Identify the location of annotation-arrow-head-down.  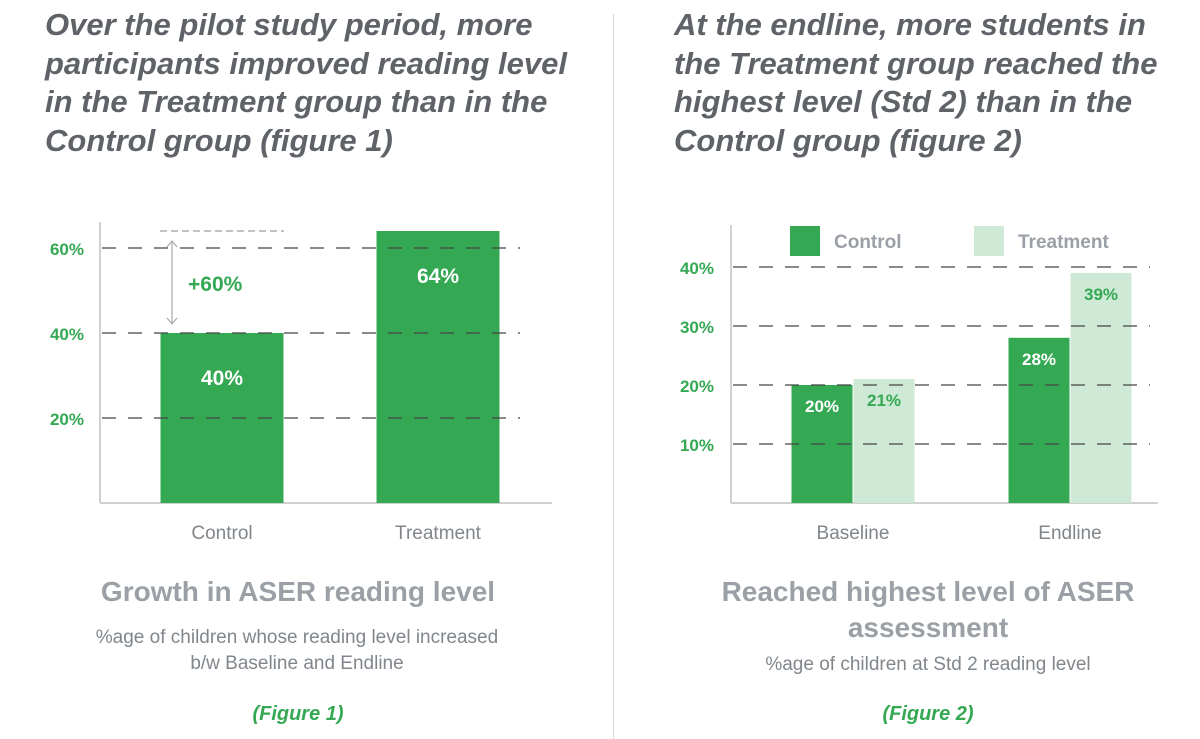
(172, 321).